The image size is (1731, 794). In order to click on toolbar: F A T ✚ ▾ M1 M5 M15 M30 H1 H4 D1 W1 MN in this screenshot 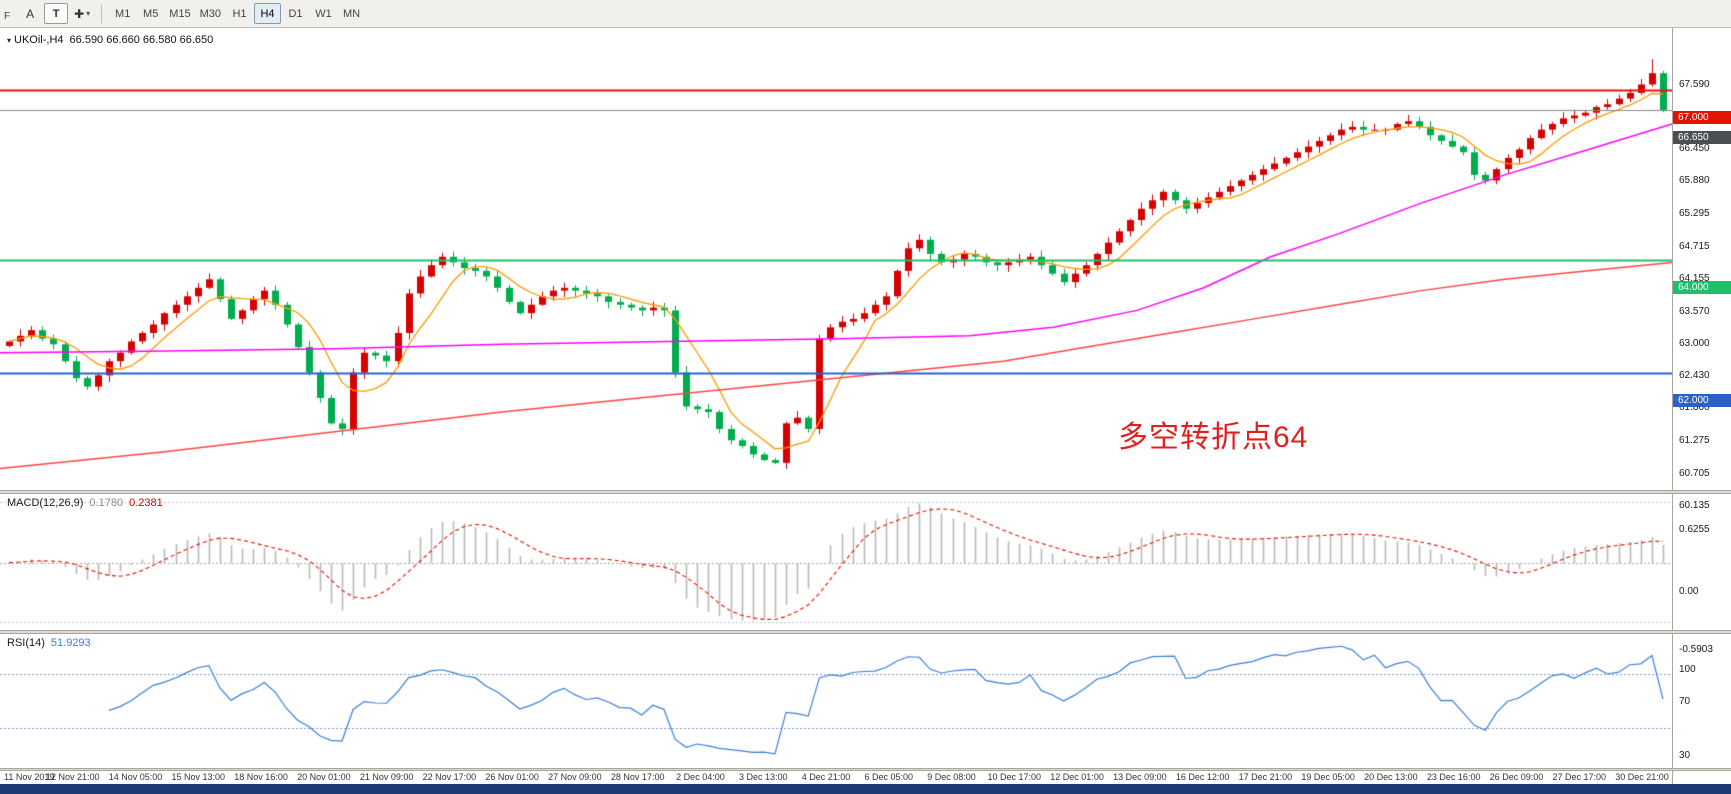, I will do `click(865, 14)`.